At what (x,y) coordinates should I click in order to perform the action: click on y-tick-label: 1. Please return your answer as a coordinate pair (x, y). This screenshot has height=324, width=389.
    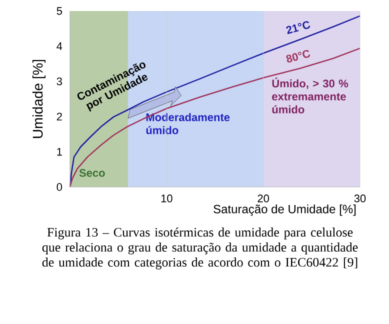
    Looking at the image, I should click on (59, 152).